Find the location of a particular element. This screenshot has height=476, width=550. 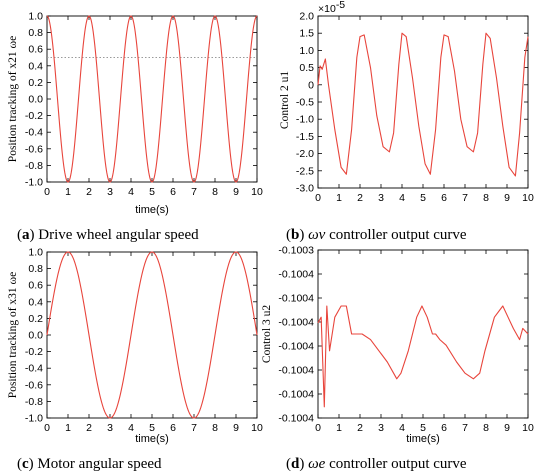

y-axis-label: Position tracking of x21 ωe is located at coordinates (13, 99).